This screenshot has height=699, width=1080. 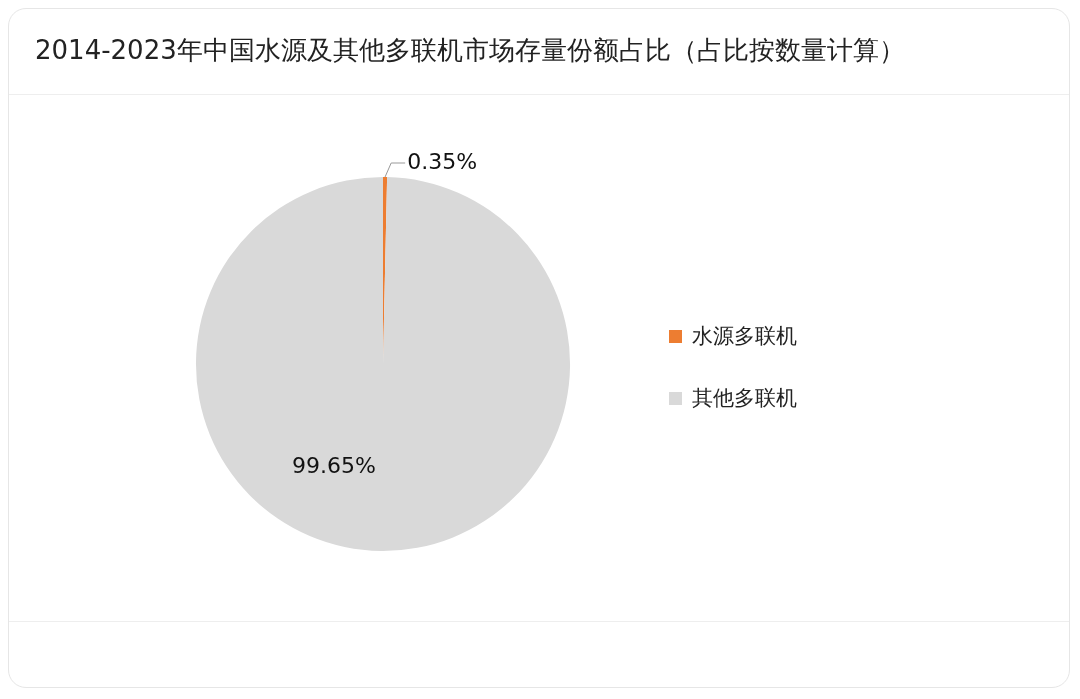 I want to click on chart-title: 2014-2023年中国水源及其他多联机市场存量份额占比（占比按数量计算）, so click(x=470, y=50).